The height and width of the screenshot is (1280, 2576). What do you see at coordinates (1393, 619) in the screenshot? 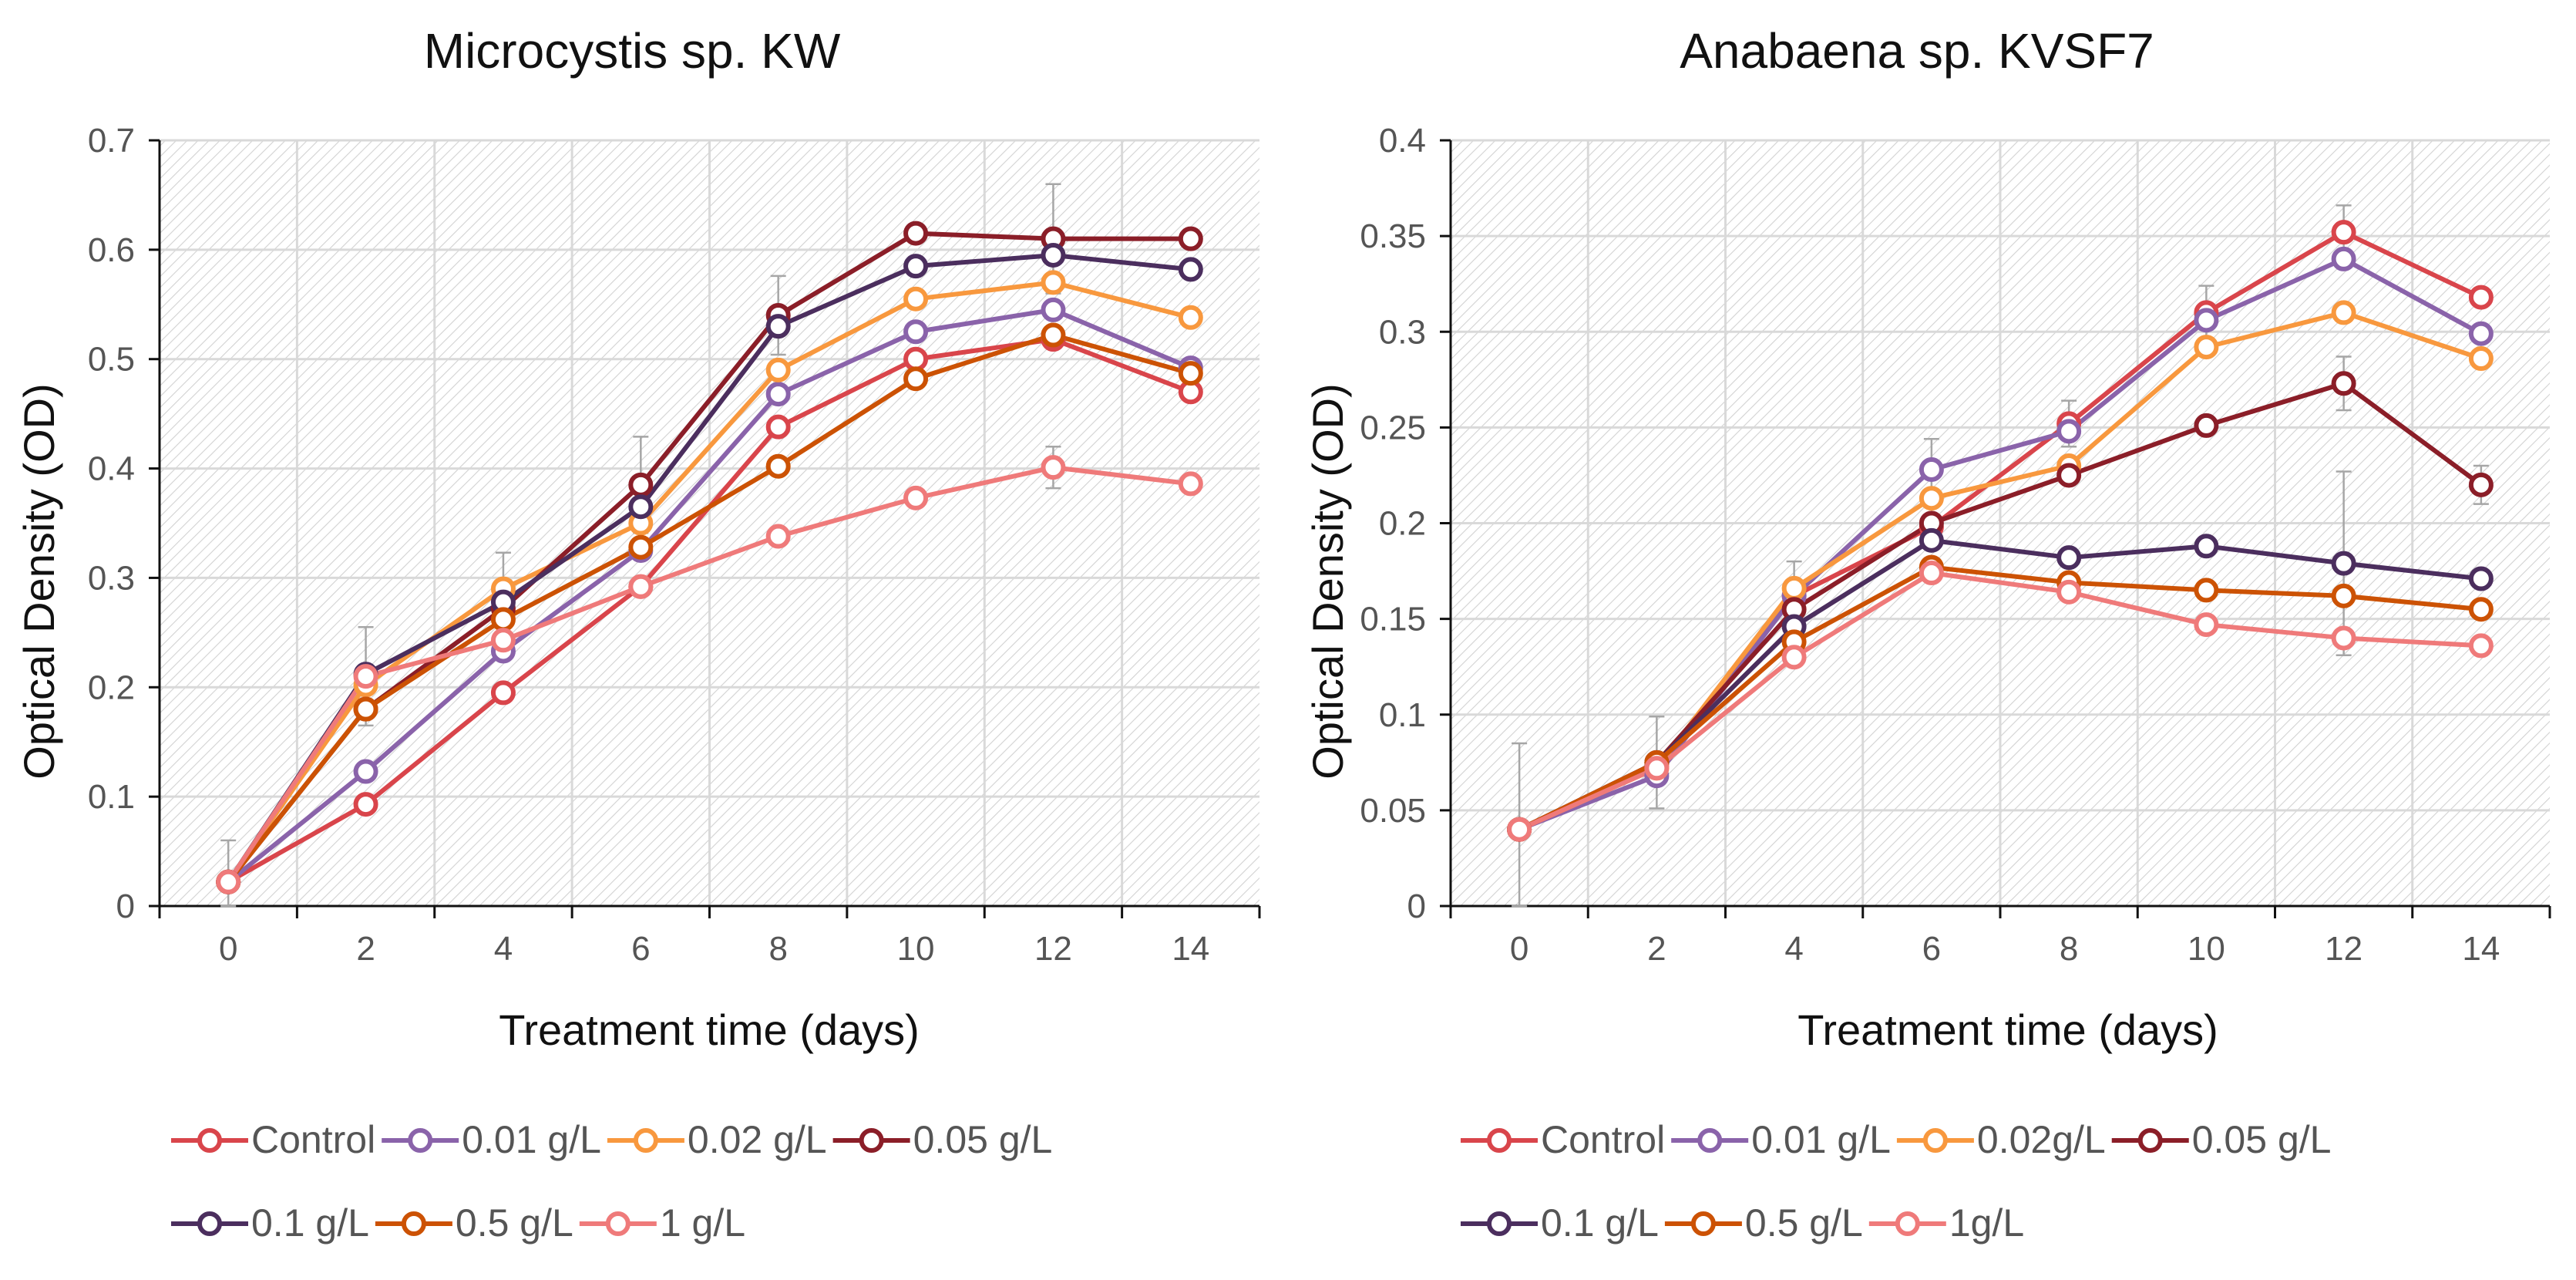
I see `y-tick-label: 0.15` at bounding box center [1393, 619].